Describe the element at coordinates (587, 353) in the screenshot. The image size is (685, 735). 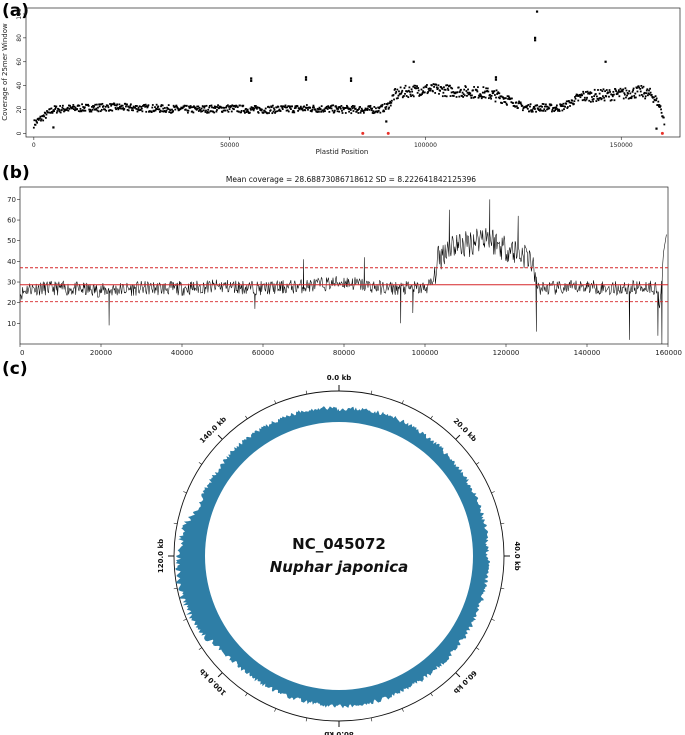
I see `chart-b-x-tick-label: 140000` at that location.